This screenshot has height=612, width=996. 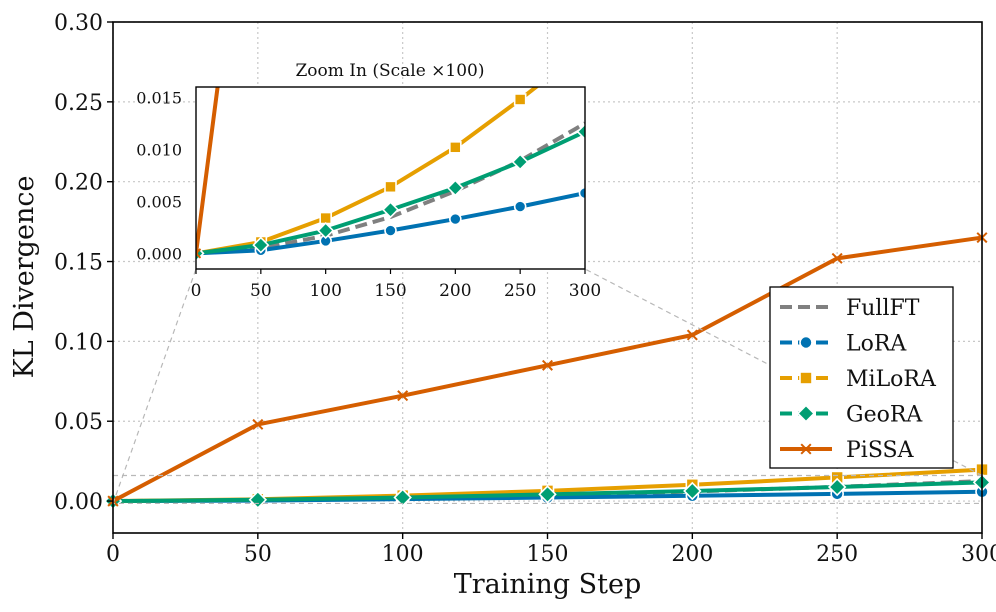 What do you see at coordinates (884, 415) in the screenshot?
I see `legend-label: GeoRA` at bounding box center [884, 415].